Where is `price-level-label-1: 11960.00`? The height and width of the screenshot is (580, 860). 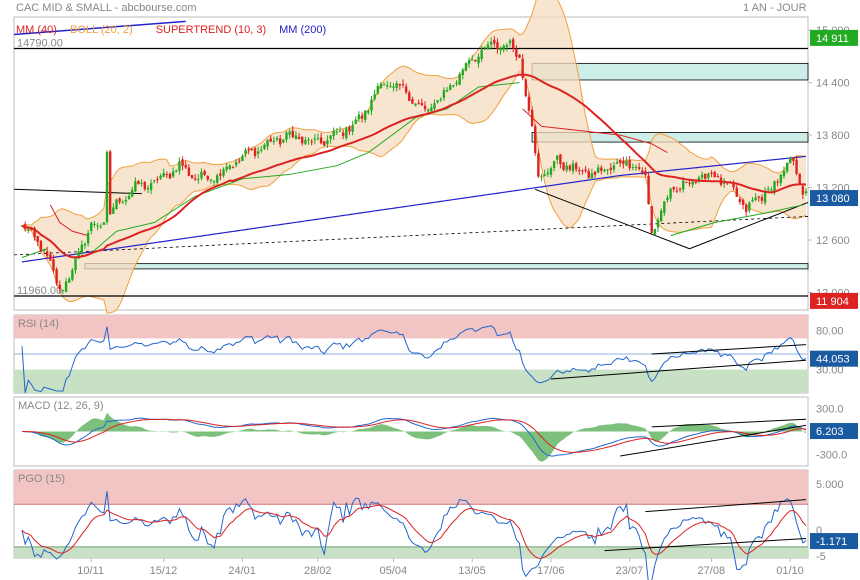 price-level-label-1: 11960.00 is located at coordinates (39, 291).